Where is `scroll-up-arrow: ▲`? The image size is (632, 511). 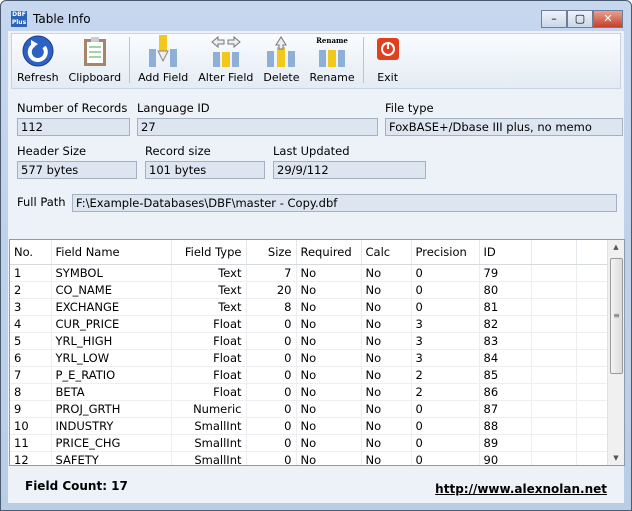
scroll-up-arrow: ▲ is located at coordinates (616, 247).